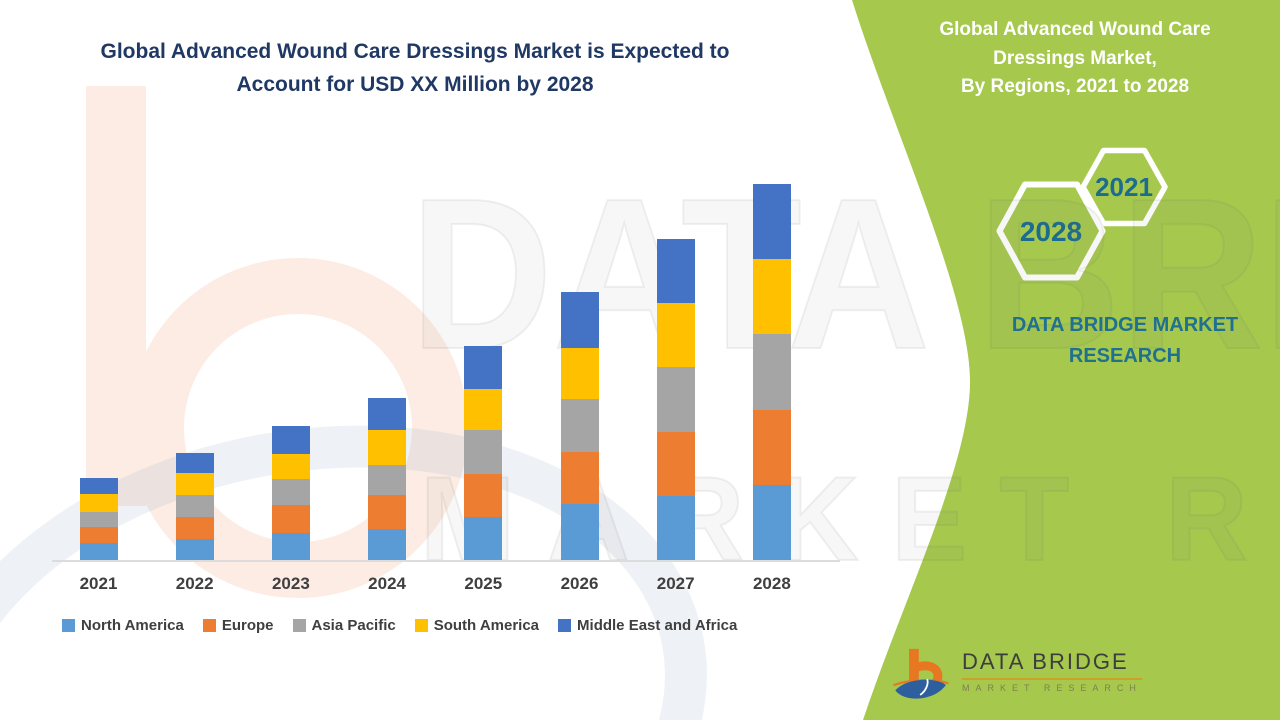 The height and width of the screenshot is (720, 1280). I want to click on bar-segment-2027-asia-pacific, so click(675, 399).